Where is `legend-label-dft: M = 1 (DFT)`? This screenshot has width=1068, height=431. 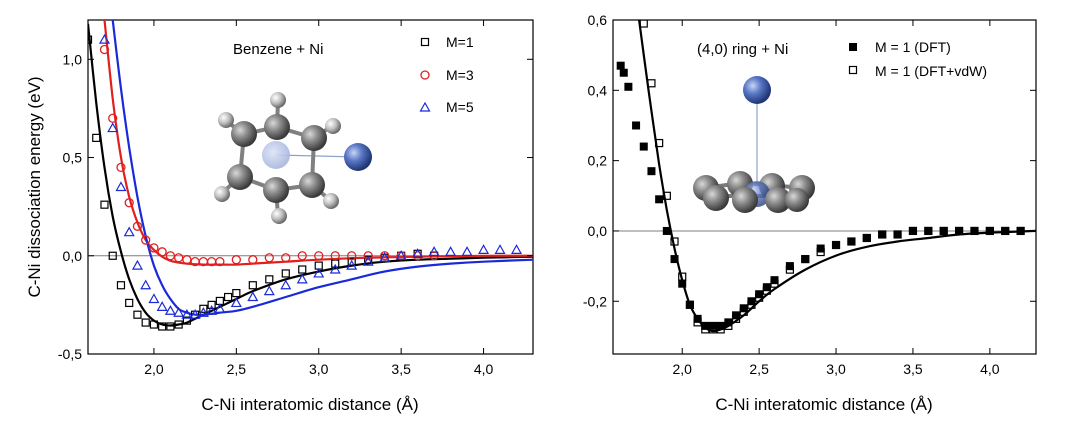 legend-label-dft: M = 1 (DFT) is located at coordinates (913, 47).